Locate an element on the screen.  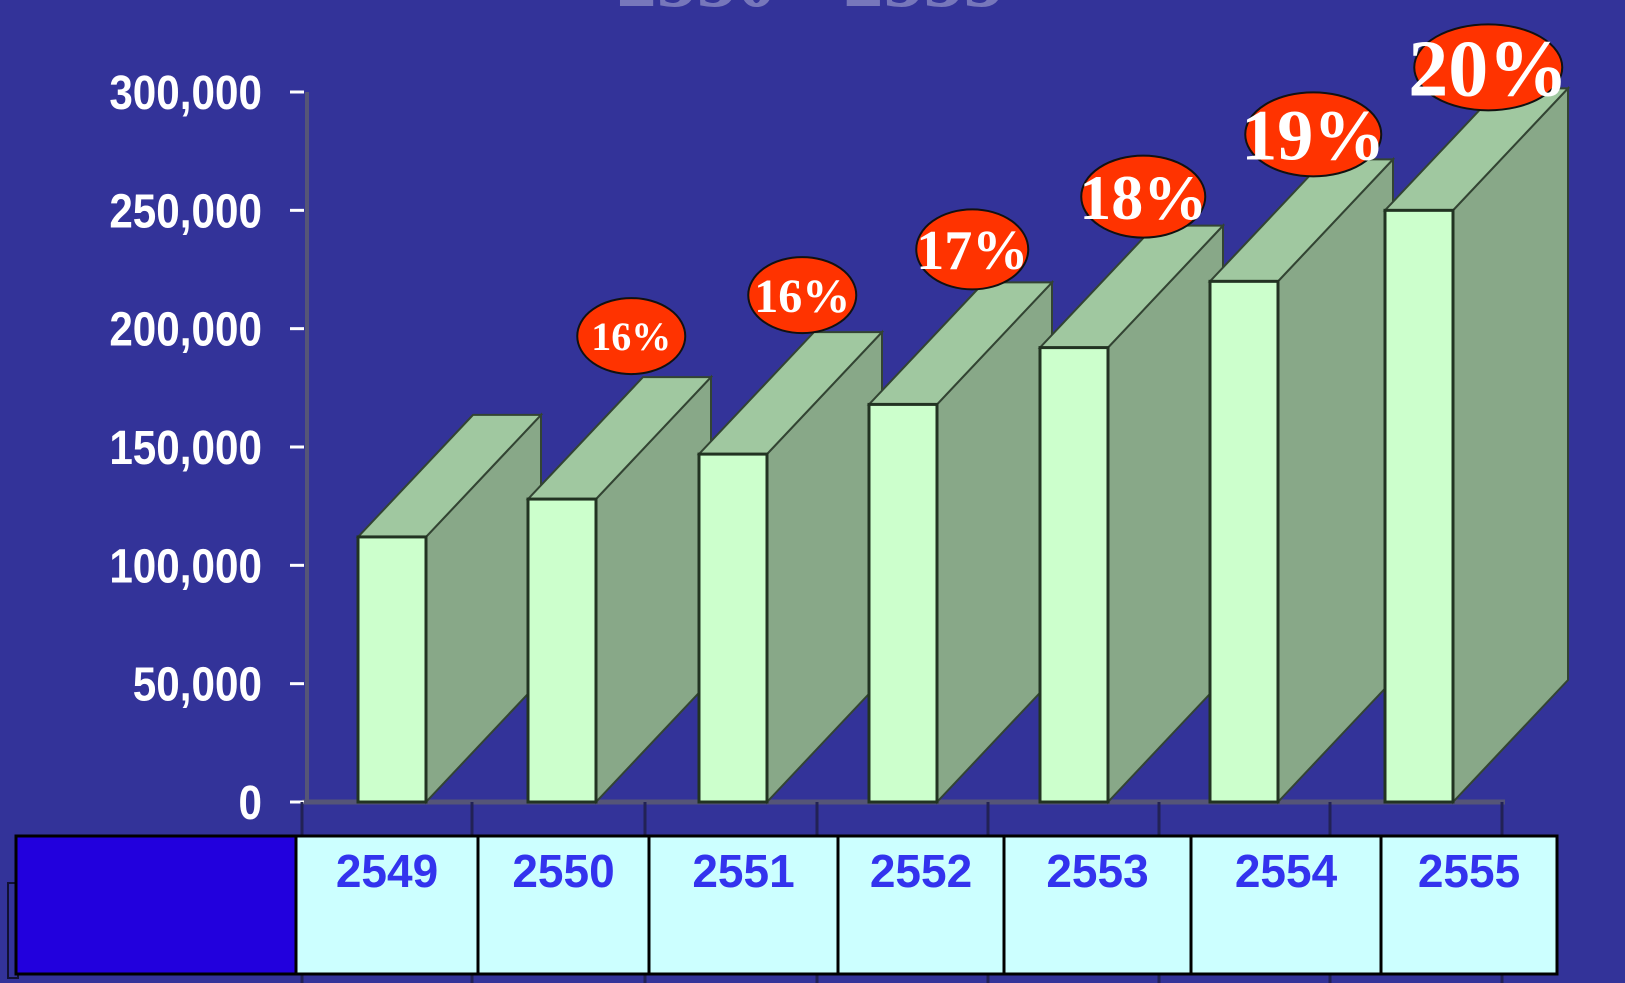
table-cell: 2554 is located at coordinates (1286, 905).